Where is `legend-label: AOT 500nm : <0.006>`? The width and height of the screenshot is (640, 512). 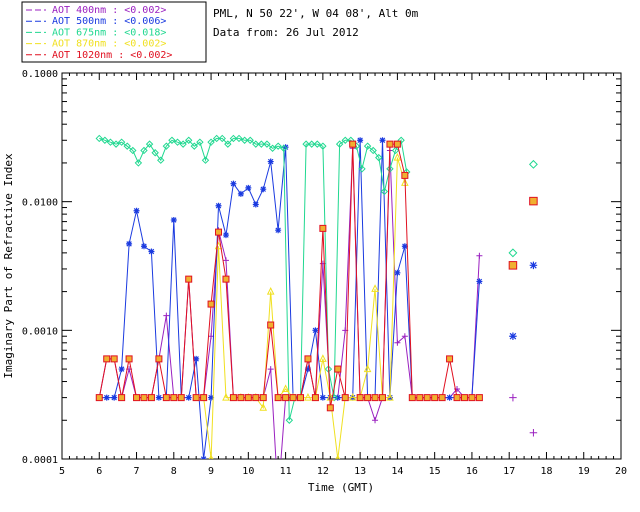
legend-label: AOT 500nm : <0.006> is located at coordinates (109, 21).